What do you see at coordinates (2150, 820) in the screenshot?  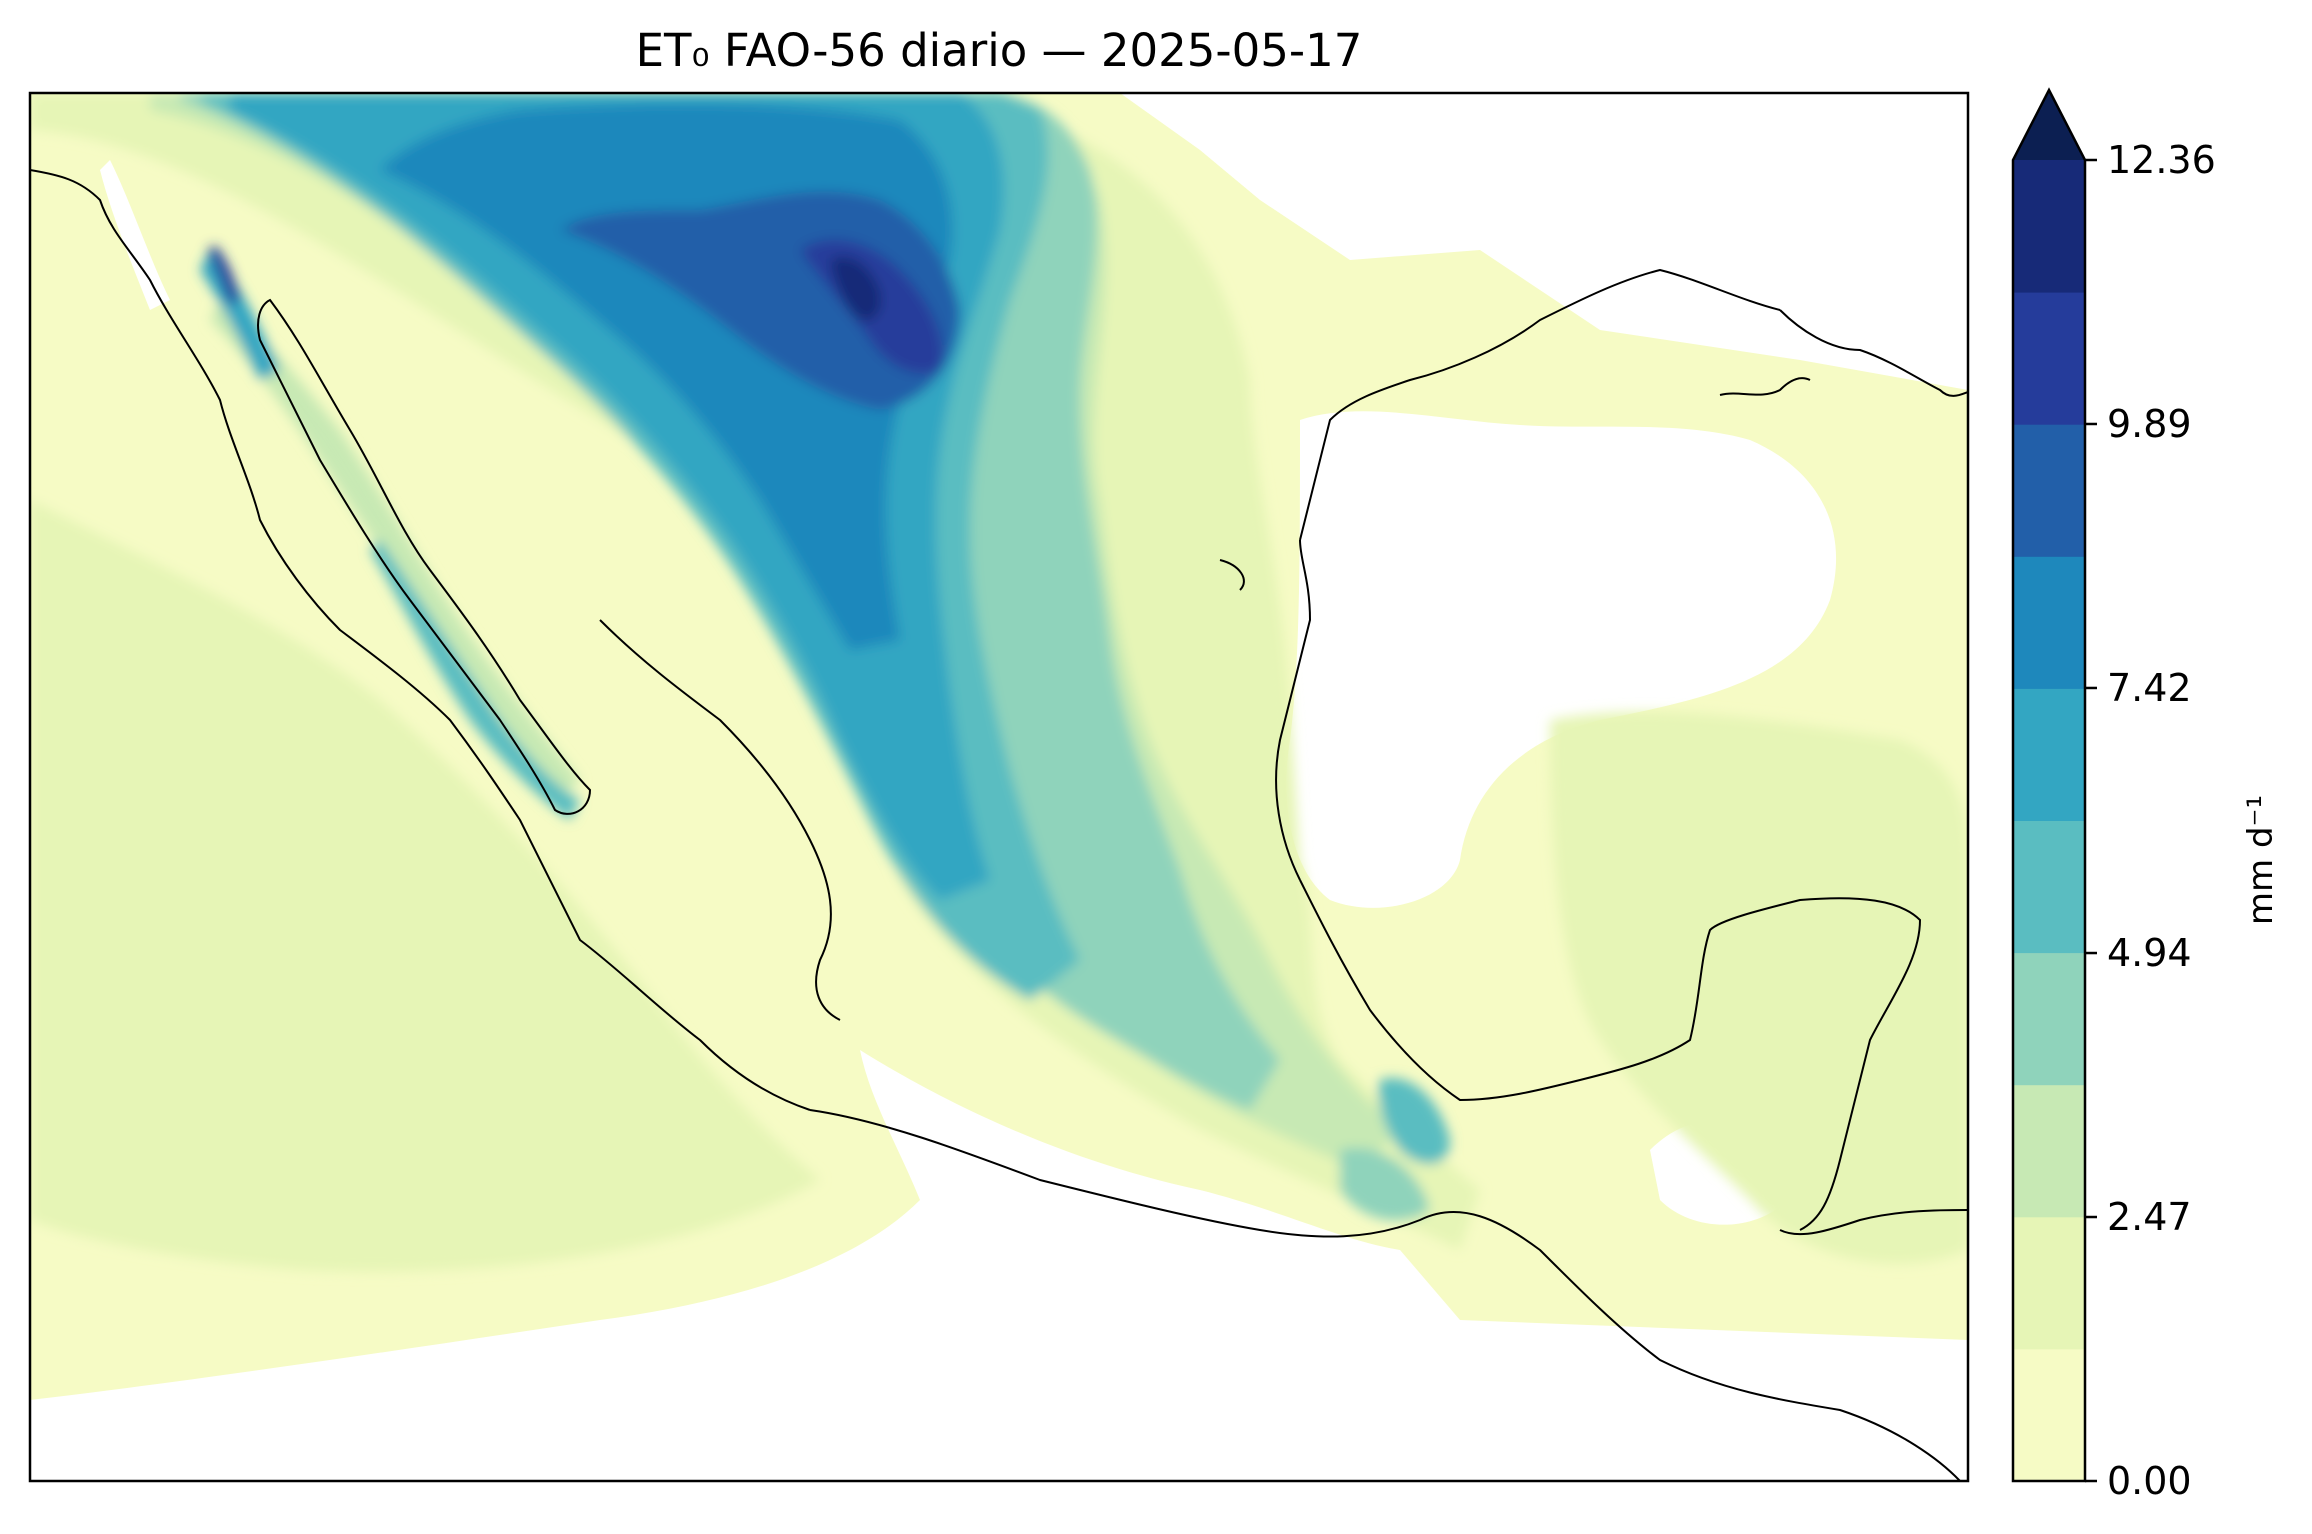 I see `colorbar-ticks: 12.36 9.89 7.42 4.94 2.47 0.00` at bounding box center [2150, 820].